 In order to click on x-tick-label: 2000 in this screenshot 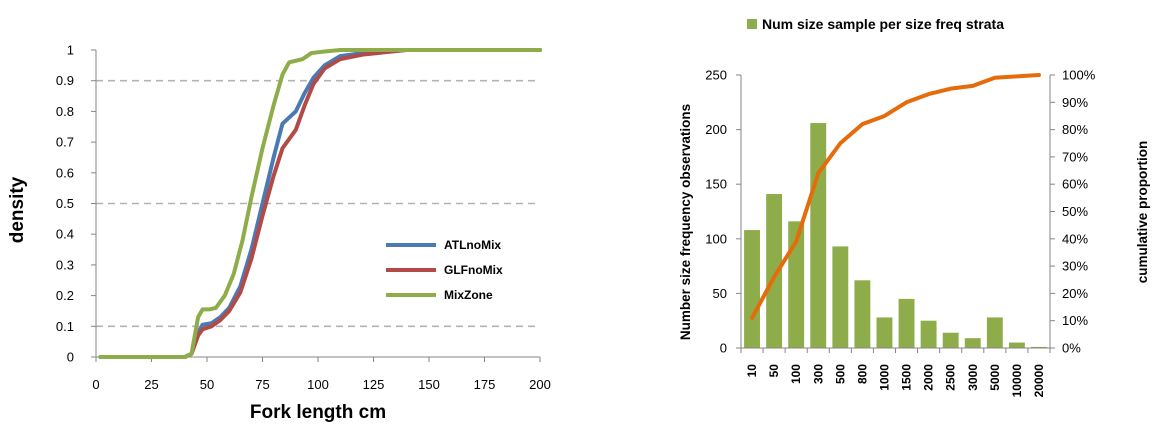, I will do `click(929, 377)`.